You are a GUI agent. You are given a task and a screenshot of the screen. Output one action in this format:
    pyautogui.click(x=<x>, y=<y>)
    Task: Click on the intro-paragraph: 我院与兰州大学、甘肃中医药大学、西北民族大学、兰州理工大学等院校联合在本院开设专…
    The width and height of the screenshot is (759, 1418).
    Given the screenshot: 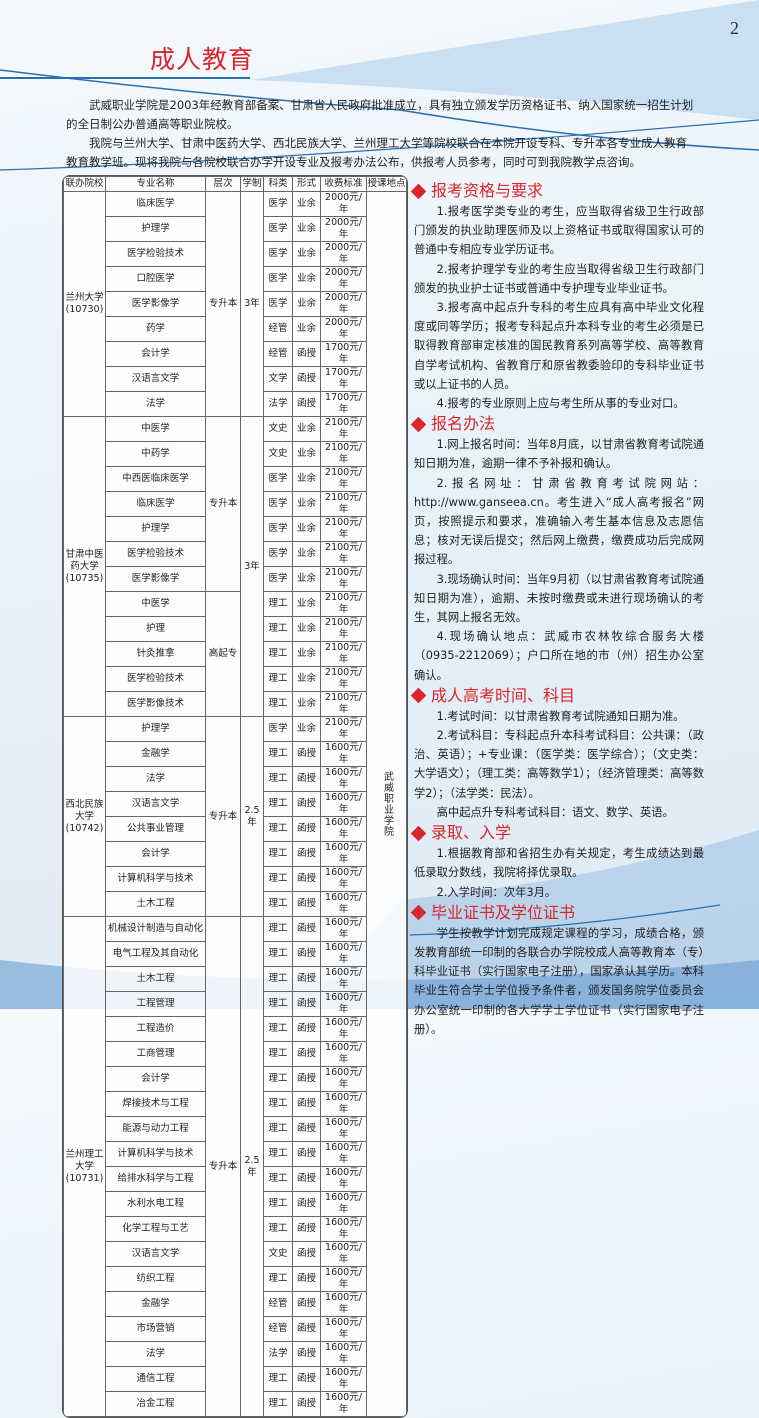 What is the action you would take?
    pyautogui.click(x=376, y=152)
    